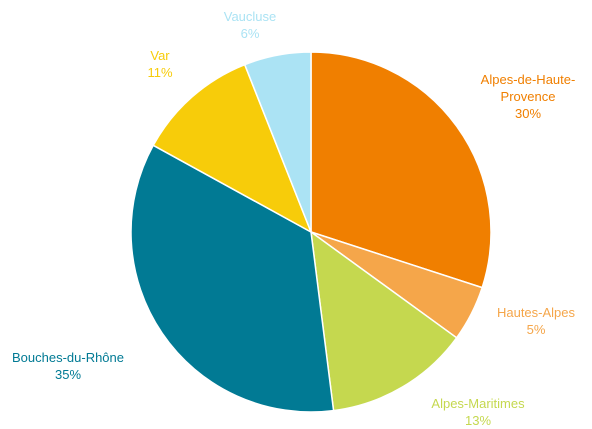 The image size is (592, 429). I want to click on slice-value: 5%, so click(536, 329).